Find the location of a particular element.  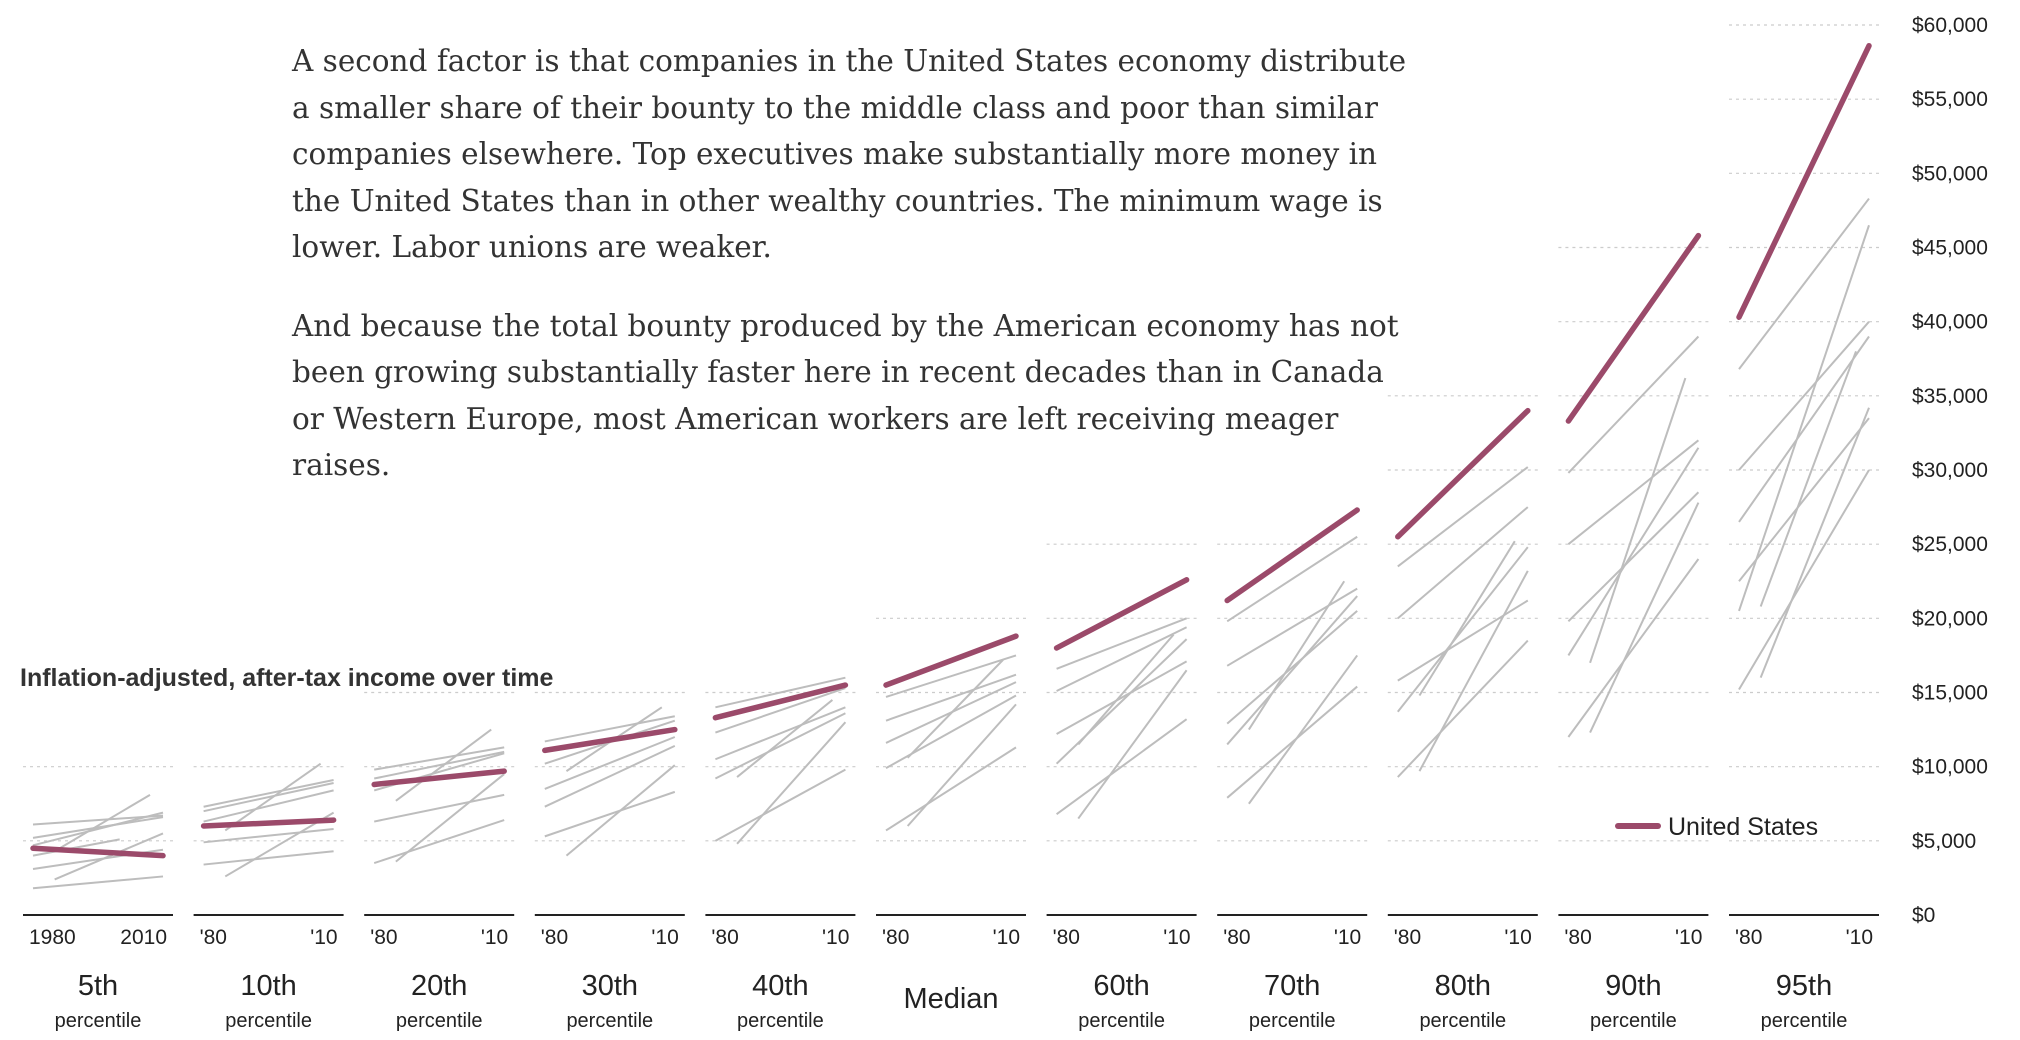

y-tick-label: $25,000 is located at coordinates (1950, 544).